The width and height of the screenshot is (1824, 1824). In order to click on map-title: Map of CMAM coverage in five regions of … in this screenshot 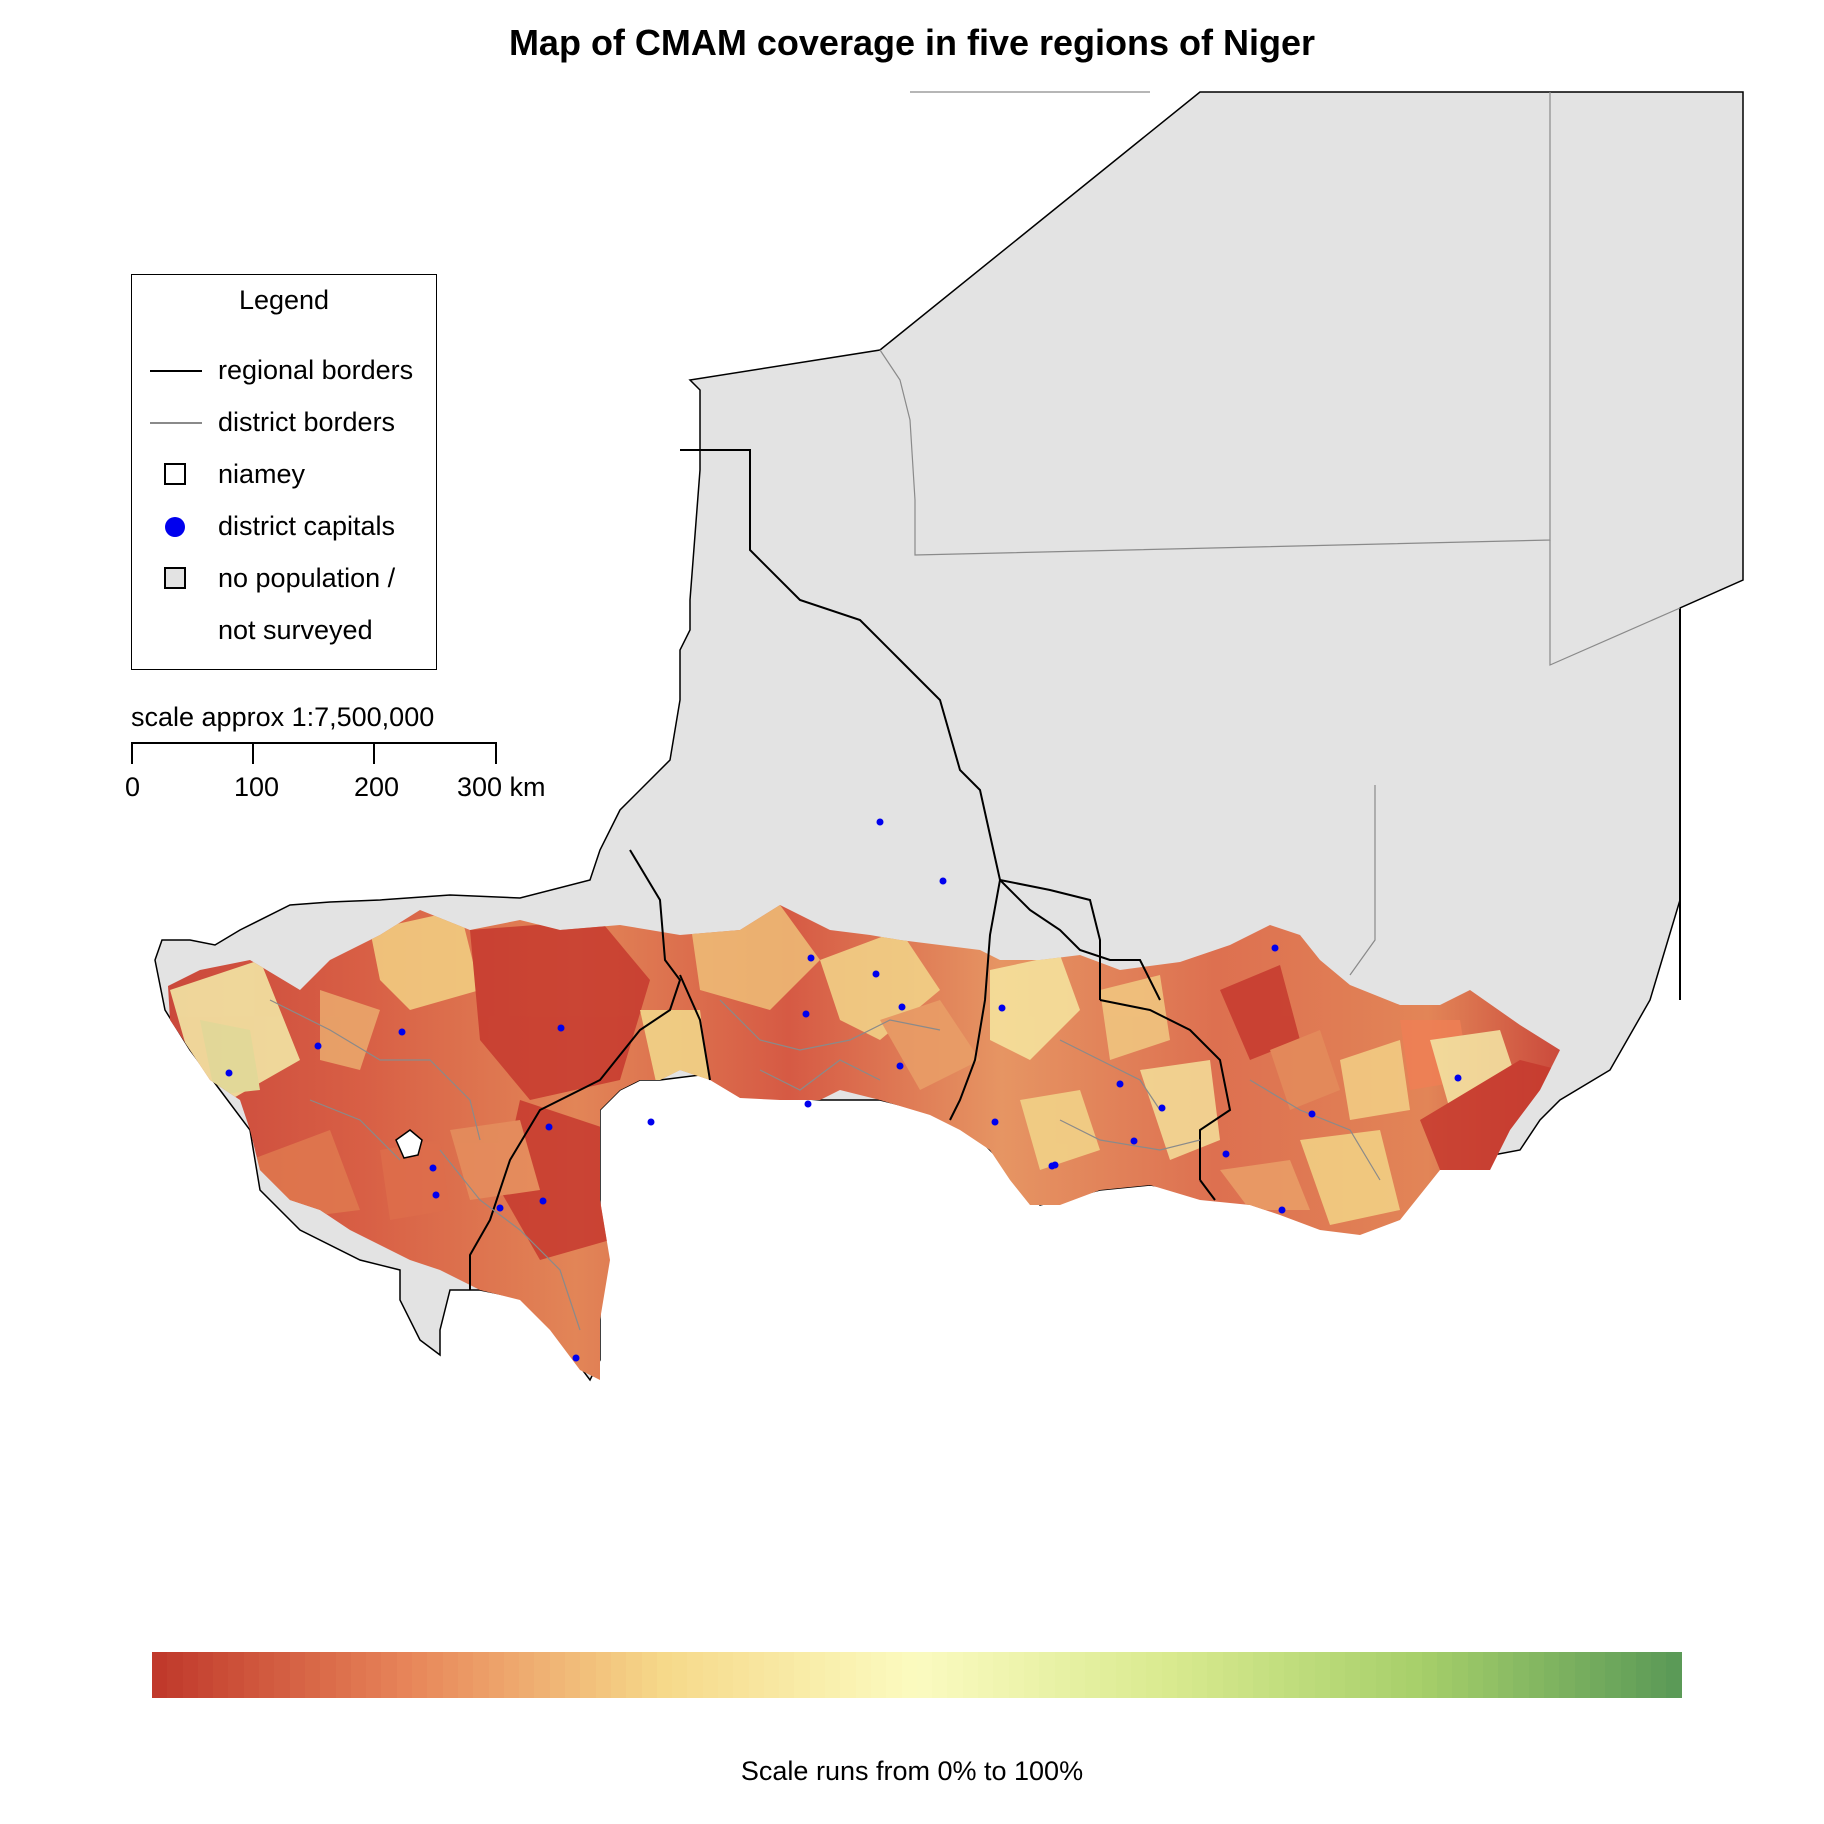, I will do `click(912, 42)`.